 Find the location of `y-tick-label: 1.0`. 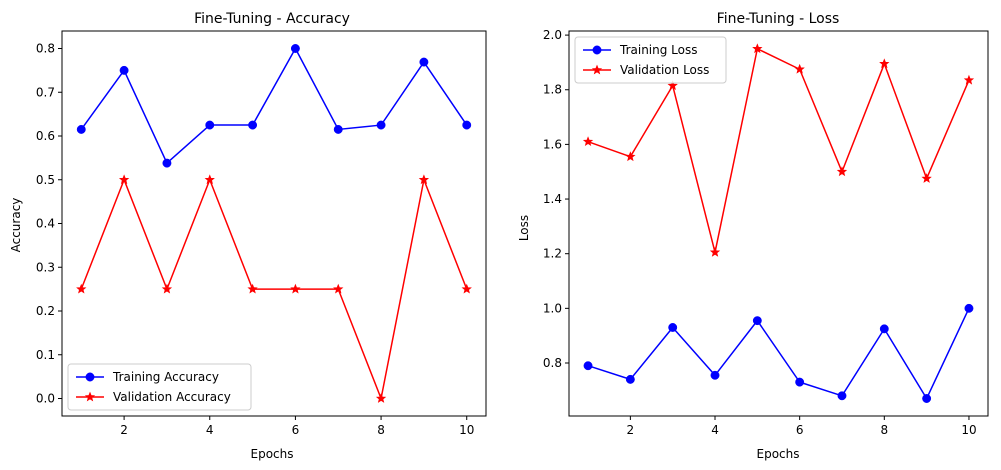

y-tick-label: 1.0 is located at coordinates (552, 308).